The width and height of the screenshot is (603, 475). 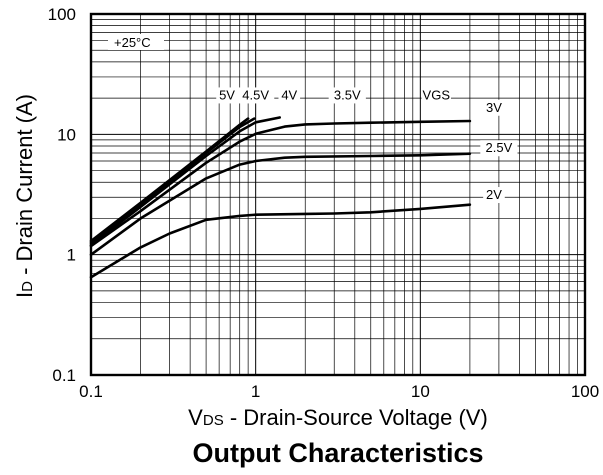 I want to click on series-line-3V, so click(x=280, y=204).